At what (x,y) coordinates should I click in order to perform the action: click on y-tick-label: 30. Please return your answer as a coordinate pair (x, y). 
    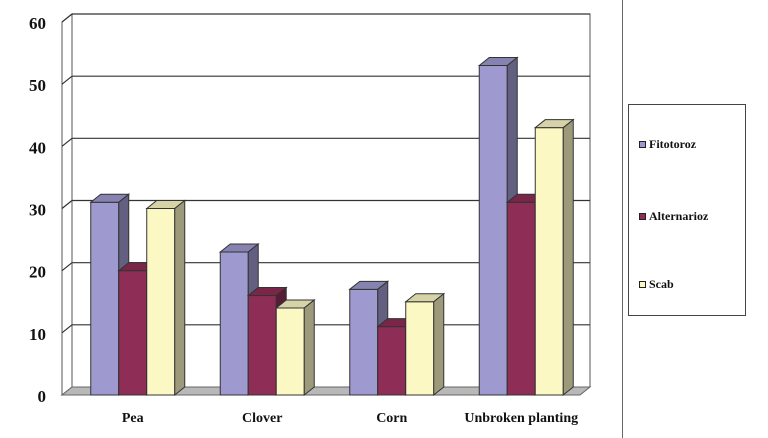
    Looking at the image, I should click on (37, 210).